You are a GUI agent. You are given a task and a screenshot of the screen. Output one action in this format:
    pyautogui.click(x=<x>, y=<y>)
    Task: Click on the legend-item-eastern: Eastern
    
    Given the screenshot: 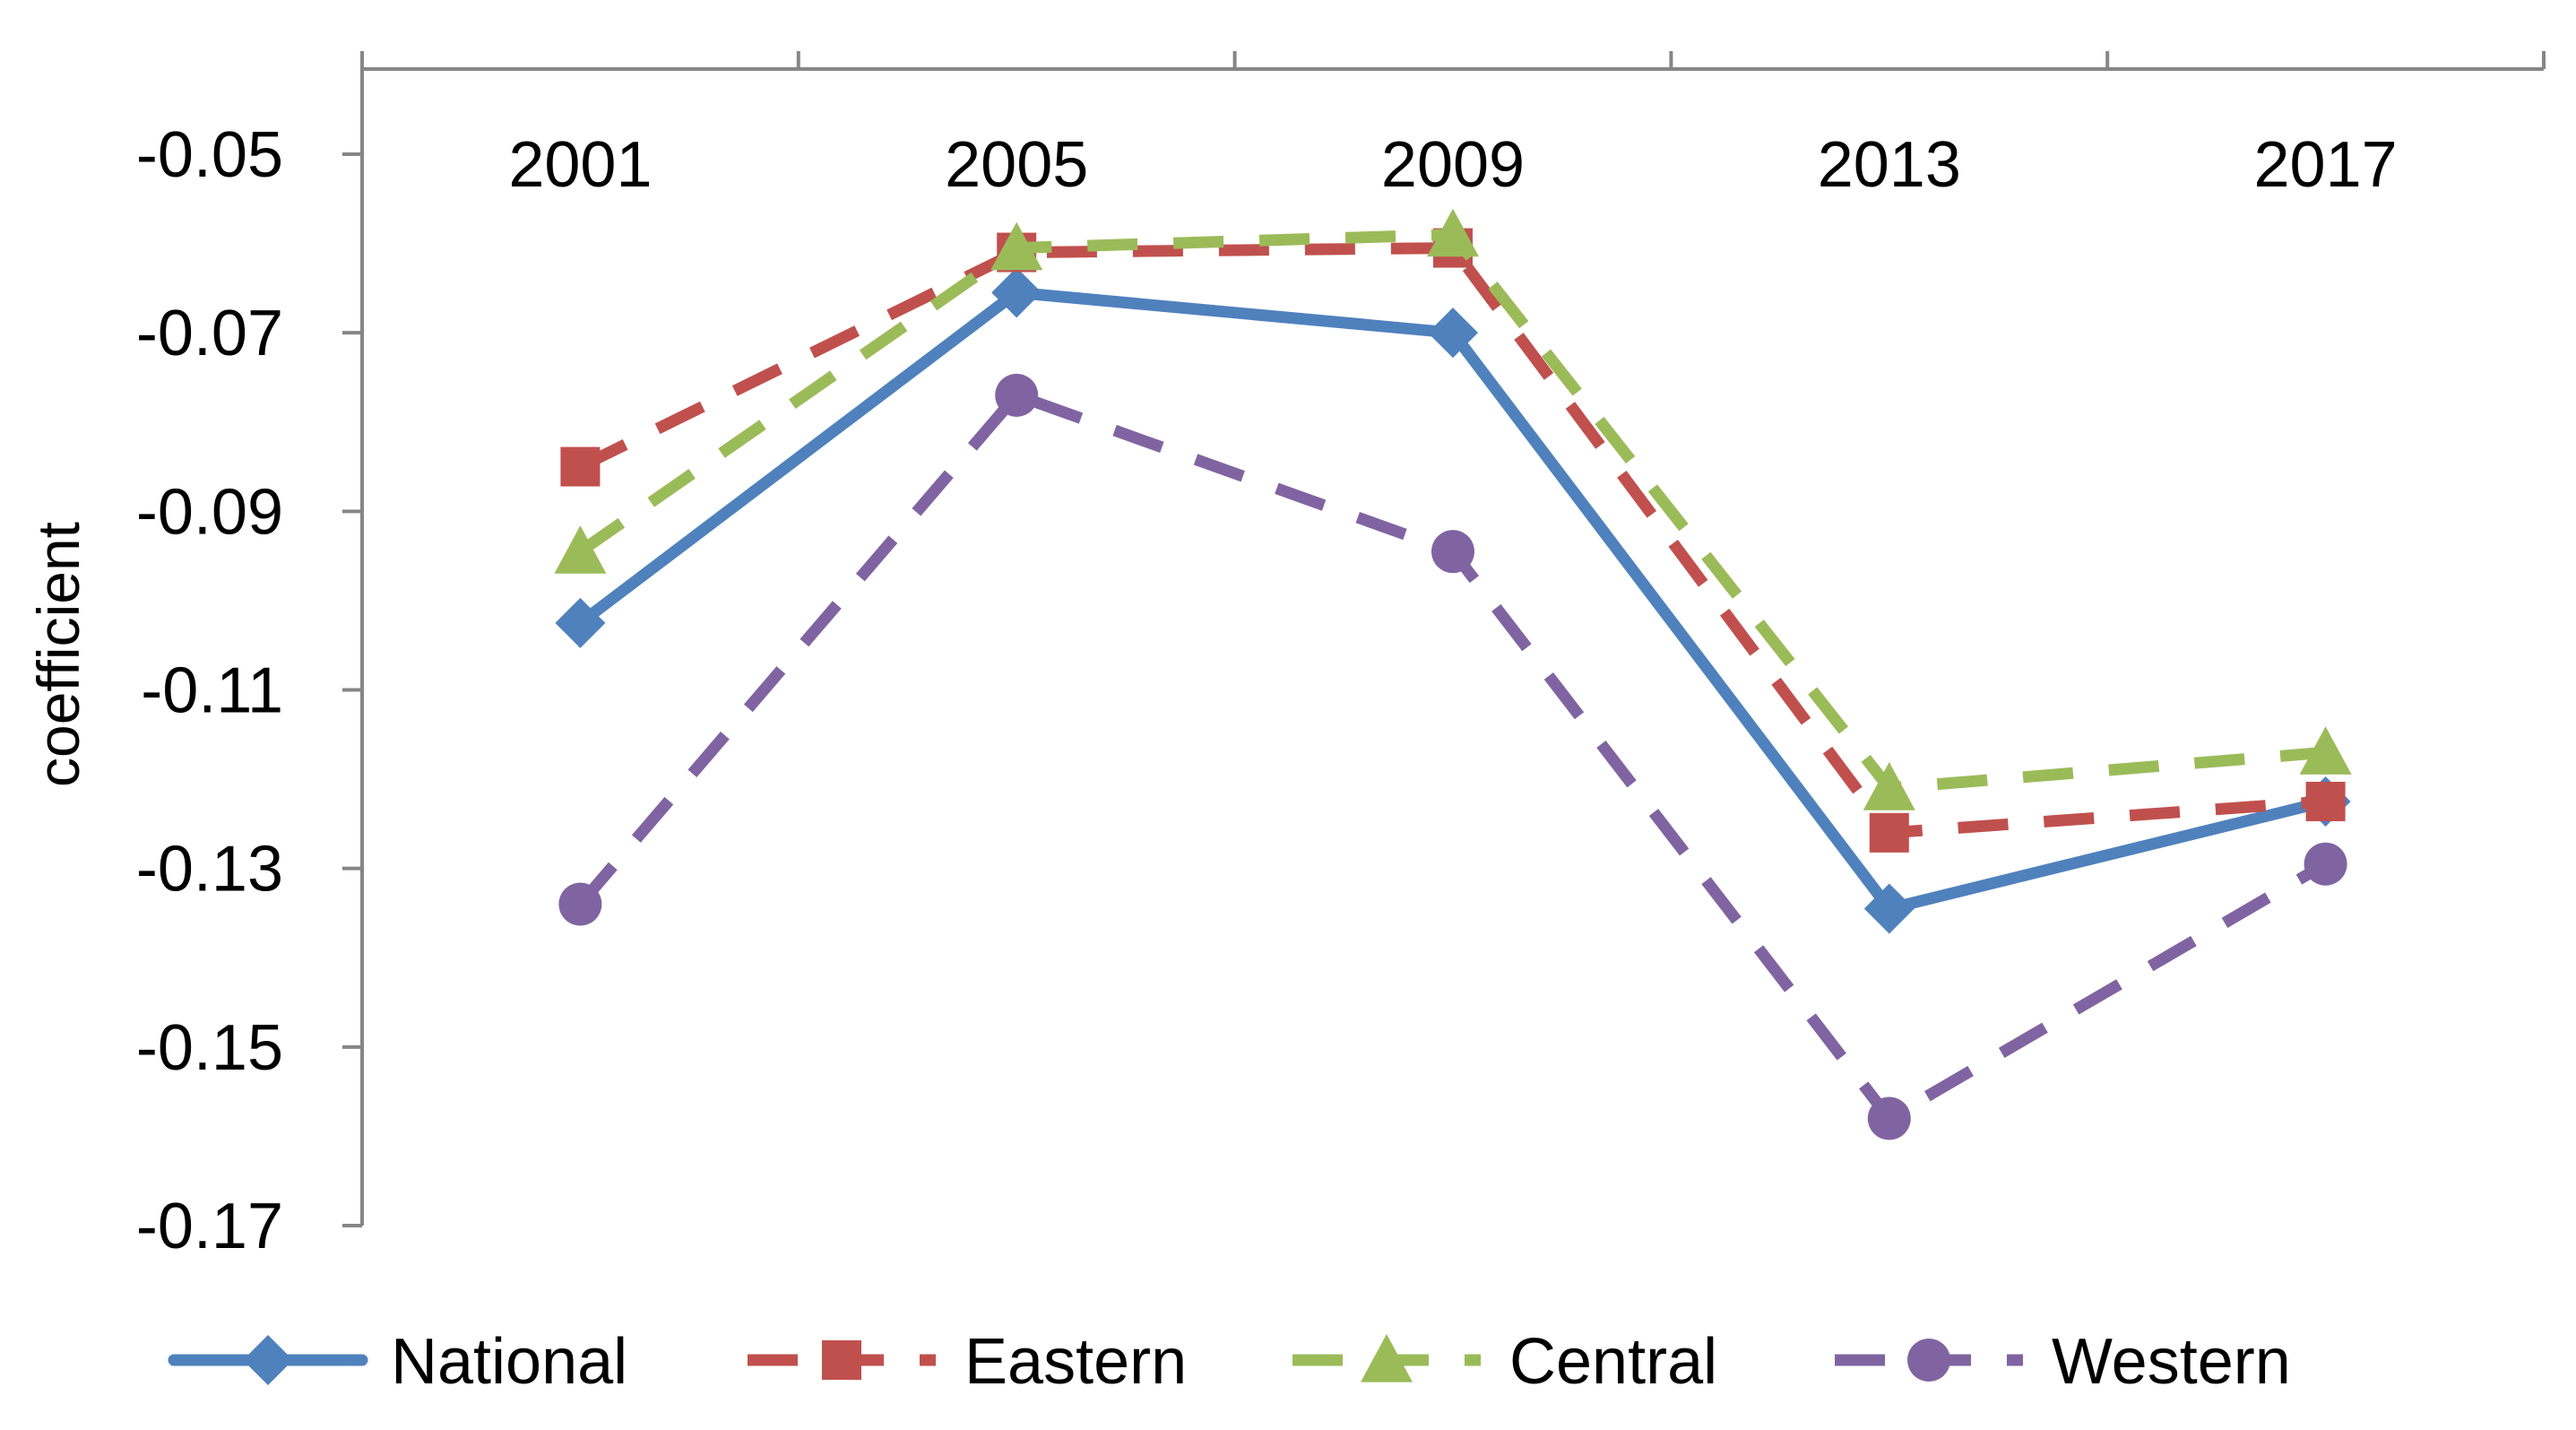 What is the action you would take?
    pyautogui.click(x=967, y=1362)
    